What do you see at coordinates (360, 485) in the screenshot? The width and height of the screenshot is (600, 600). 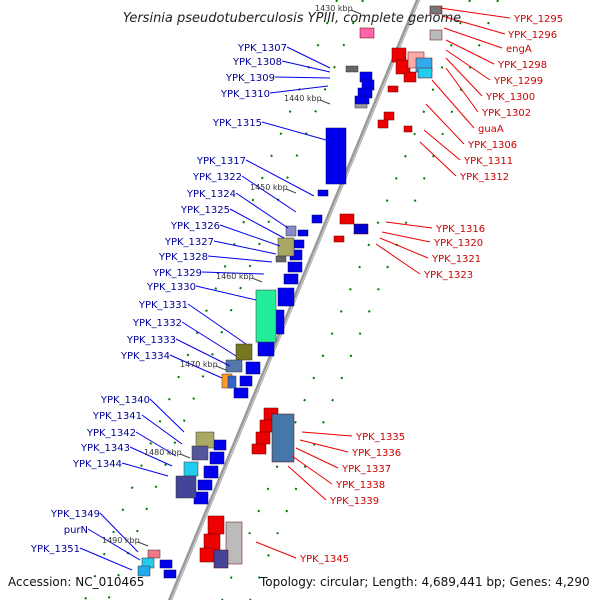 I see `gene-label-right: YPK_1338` at bounding box center [360, 485].